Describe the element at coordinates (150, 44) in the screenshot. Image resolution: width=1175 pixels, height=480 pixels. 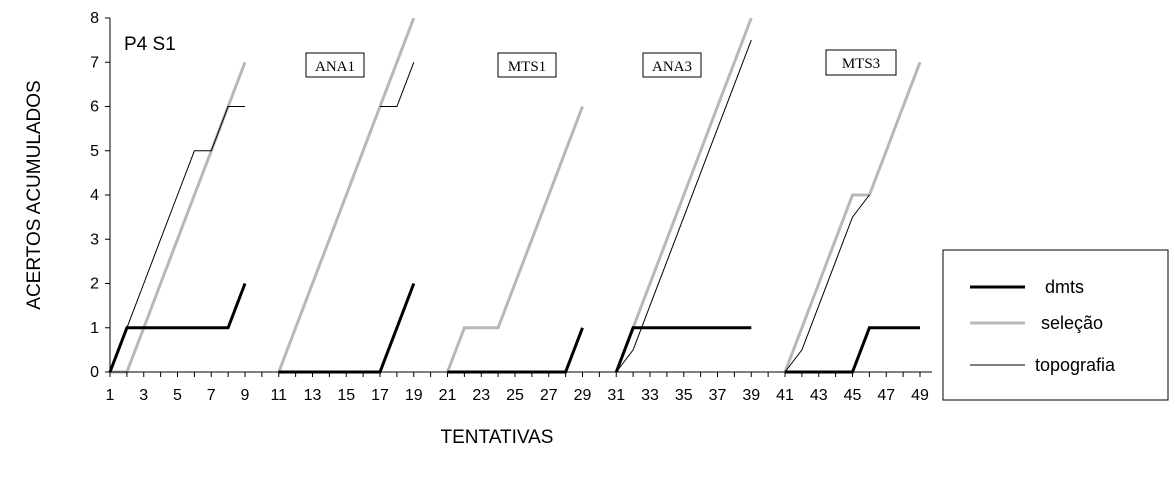
I see `plot-title: P4 S1` at that location.